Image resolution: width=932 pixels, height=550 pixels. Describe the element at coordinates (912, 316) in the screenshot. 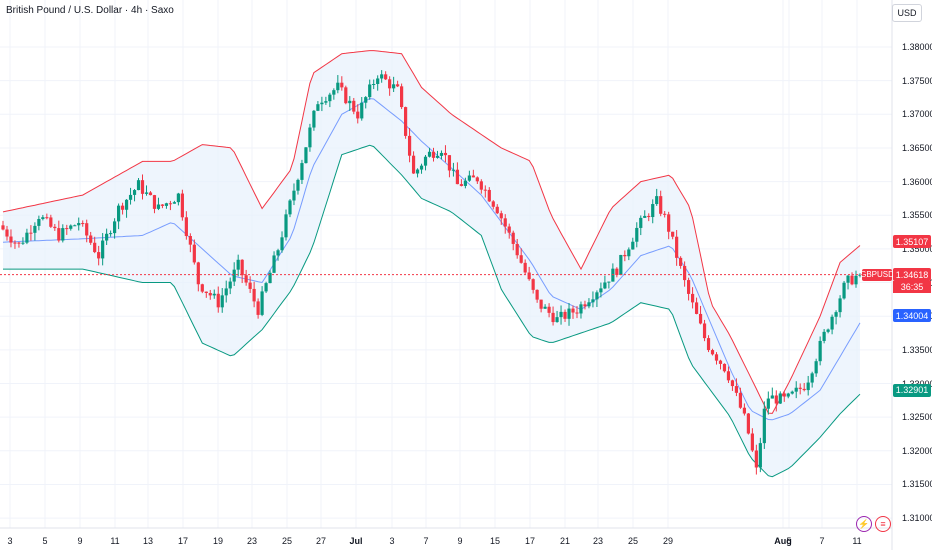

I see `middle-band-tag: 1.34004` at that location.